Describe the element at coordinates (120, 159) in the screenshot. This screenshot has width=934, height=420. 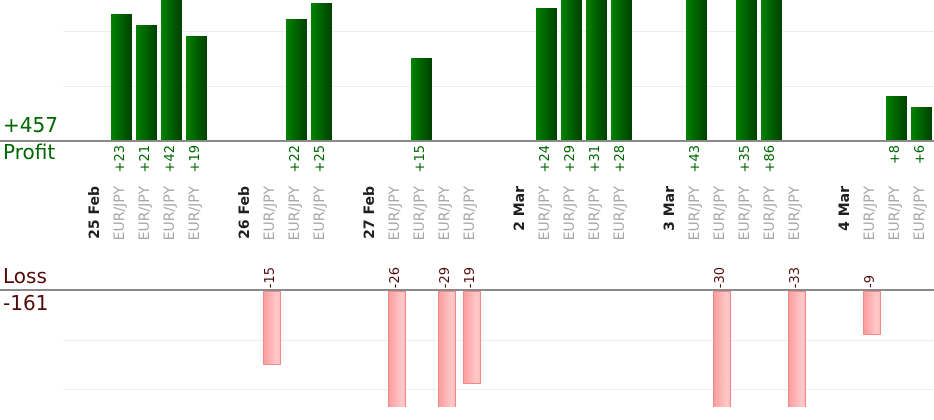
I see `profit-value-label: +23` at that location.